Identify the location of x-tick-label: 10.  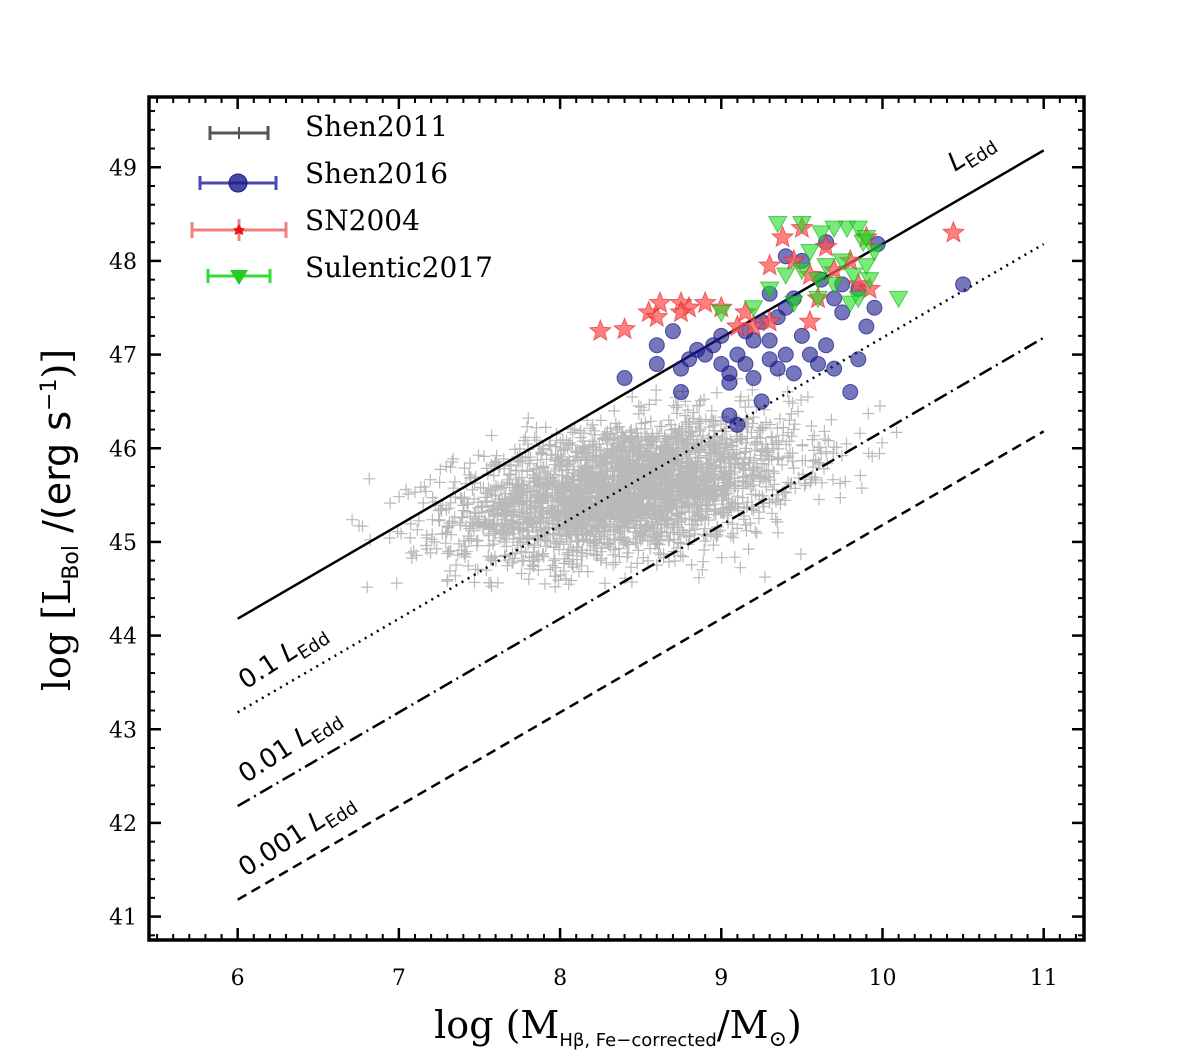
(882, 978).